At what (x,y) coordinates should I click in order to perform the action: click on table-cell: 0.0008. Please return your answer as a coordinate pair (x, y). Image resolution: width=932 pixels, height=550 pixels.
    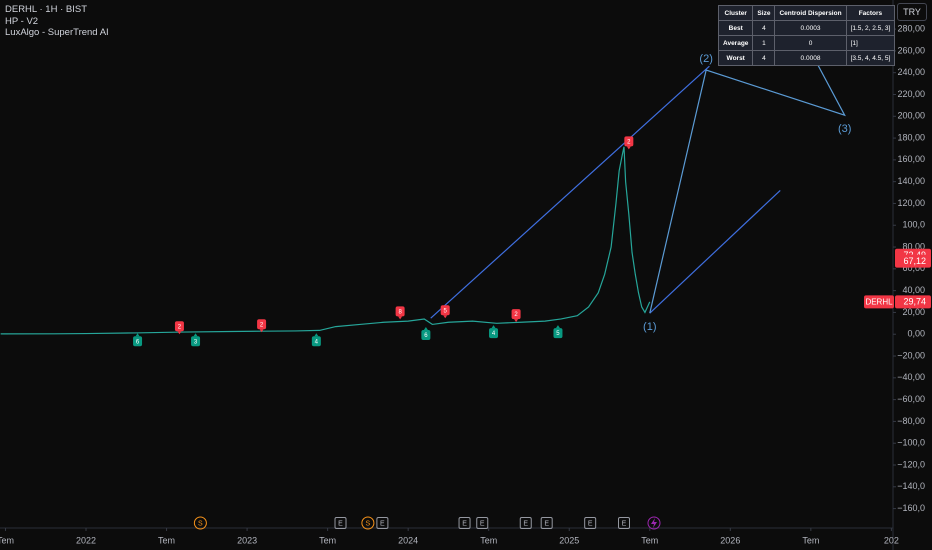
    Looking at the image, I should click on (810, 58).